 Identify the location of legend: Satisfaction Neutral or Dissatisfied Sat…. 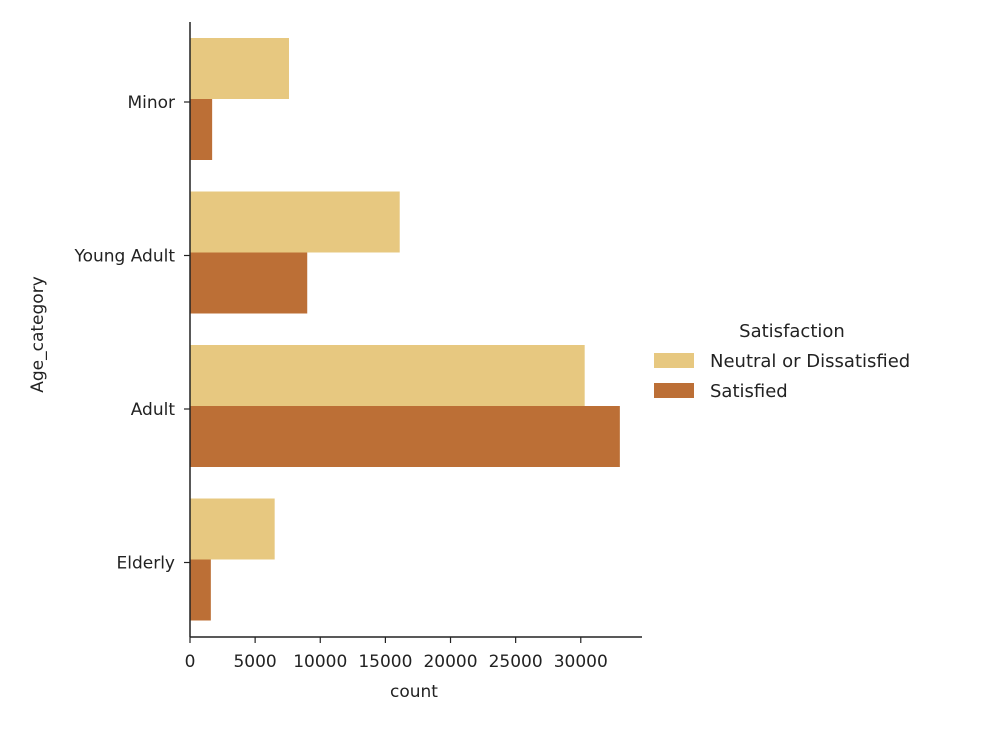
(782, 361).